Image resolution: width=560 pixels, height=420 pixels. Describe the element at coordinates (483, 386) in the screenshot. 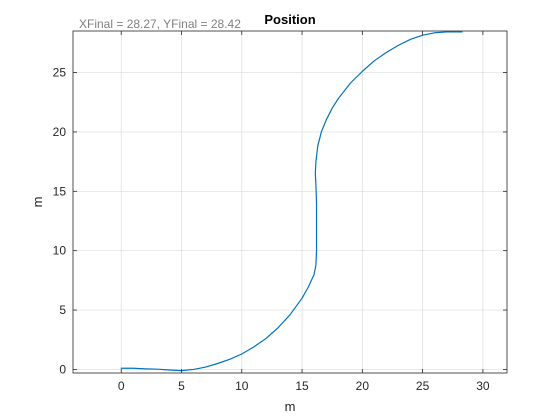

I see `x-tick-label: 30` at that location.